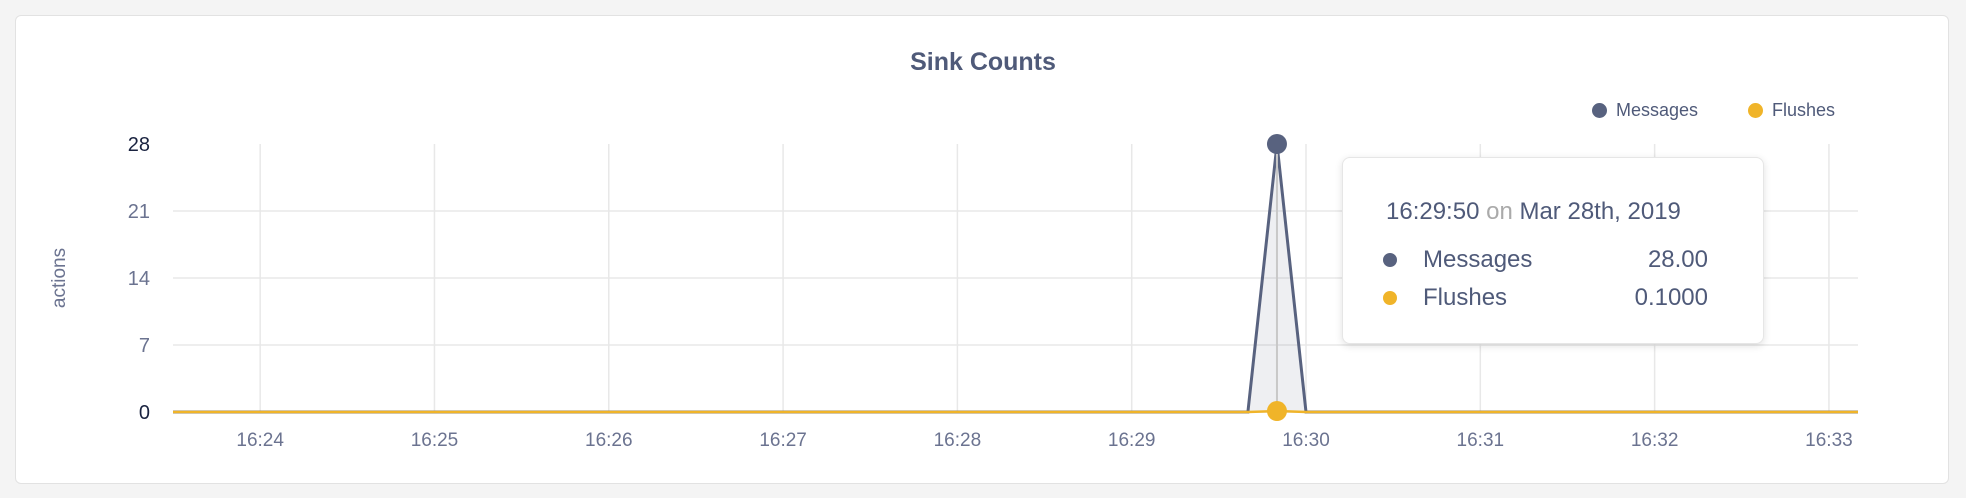 The height and width of the screenshot is (498, 1966). What do you see at coordinates (1657, 110) in the screenshot?
I see `legend-label: Messages` at bounding box center [1657, 110].